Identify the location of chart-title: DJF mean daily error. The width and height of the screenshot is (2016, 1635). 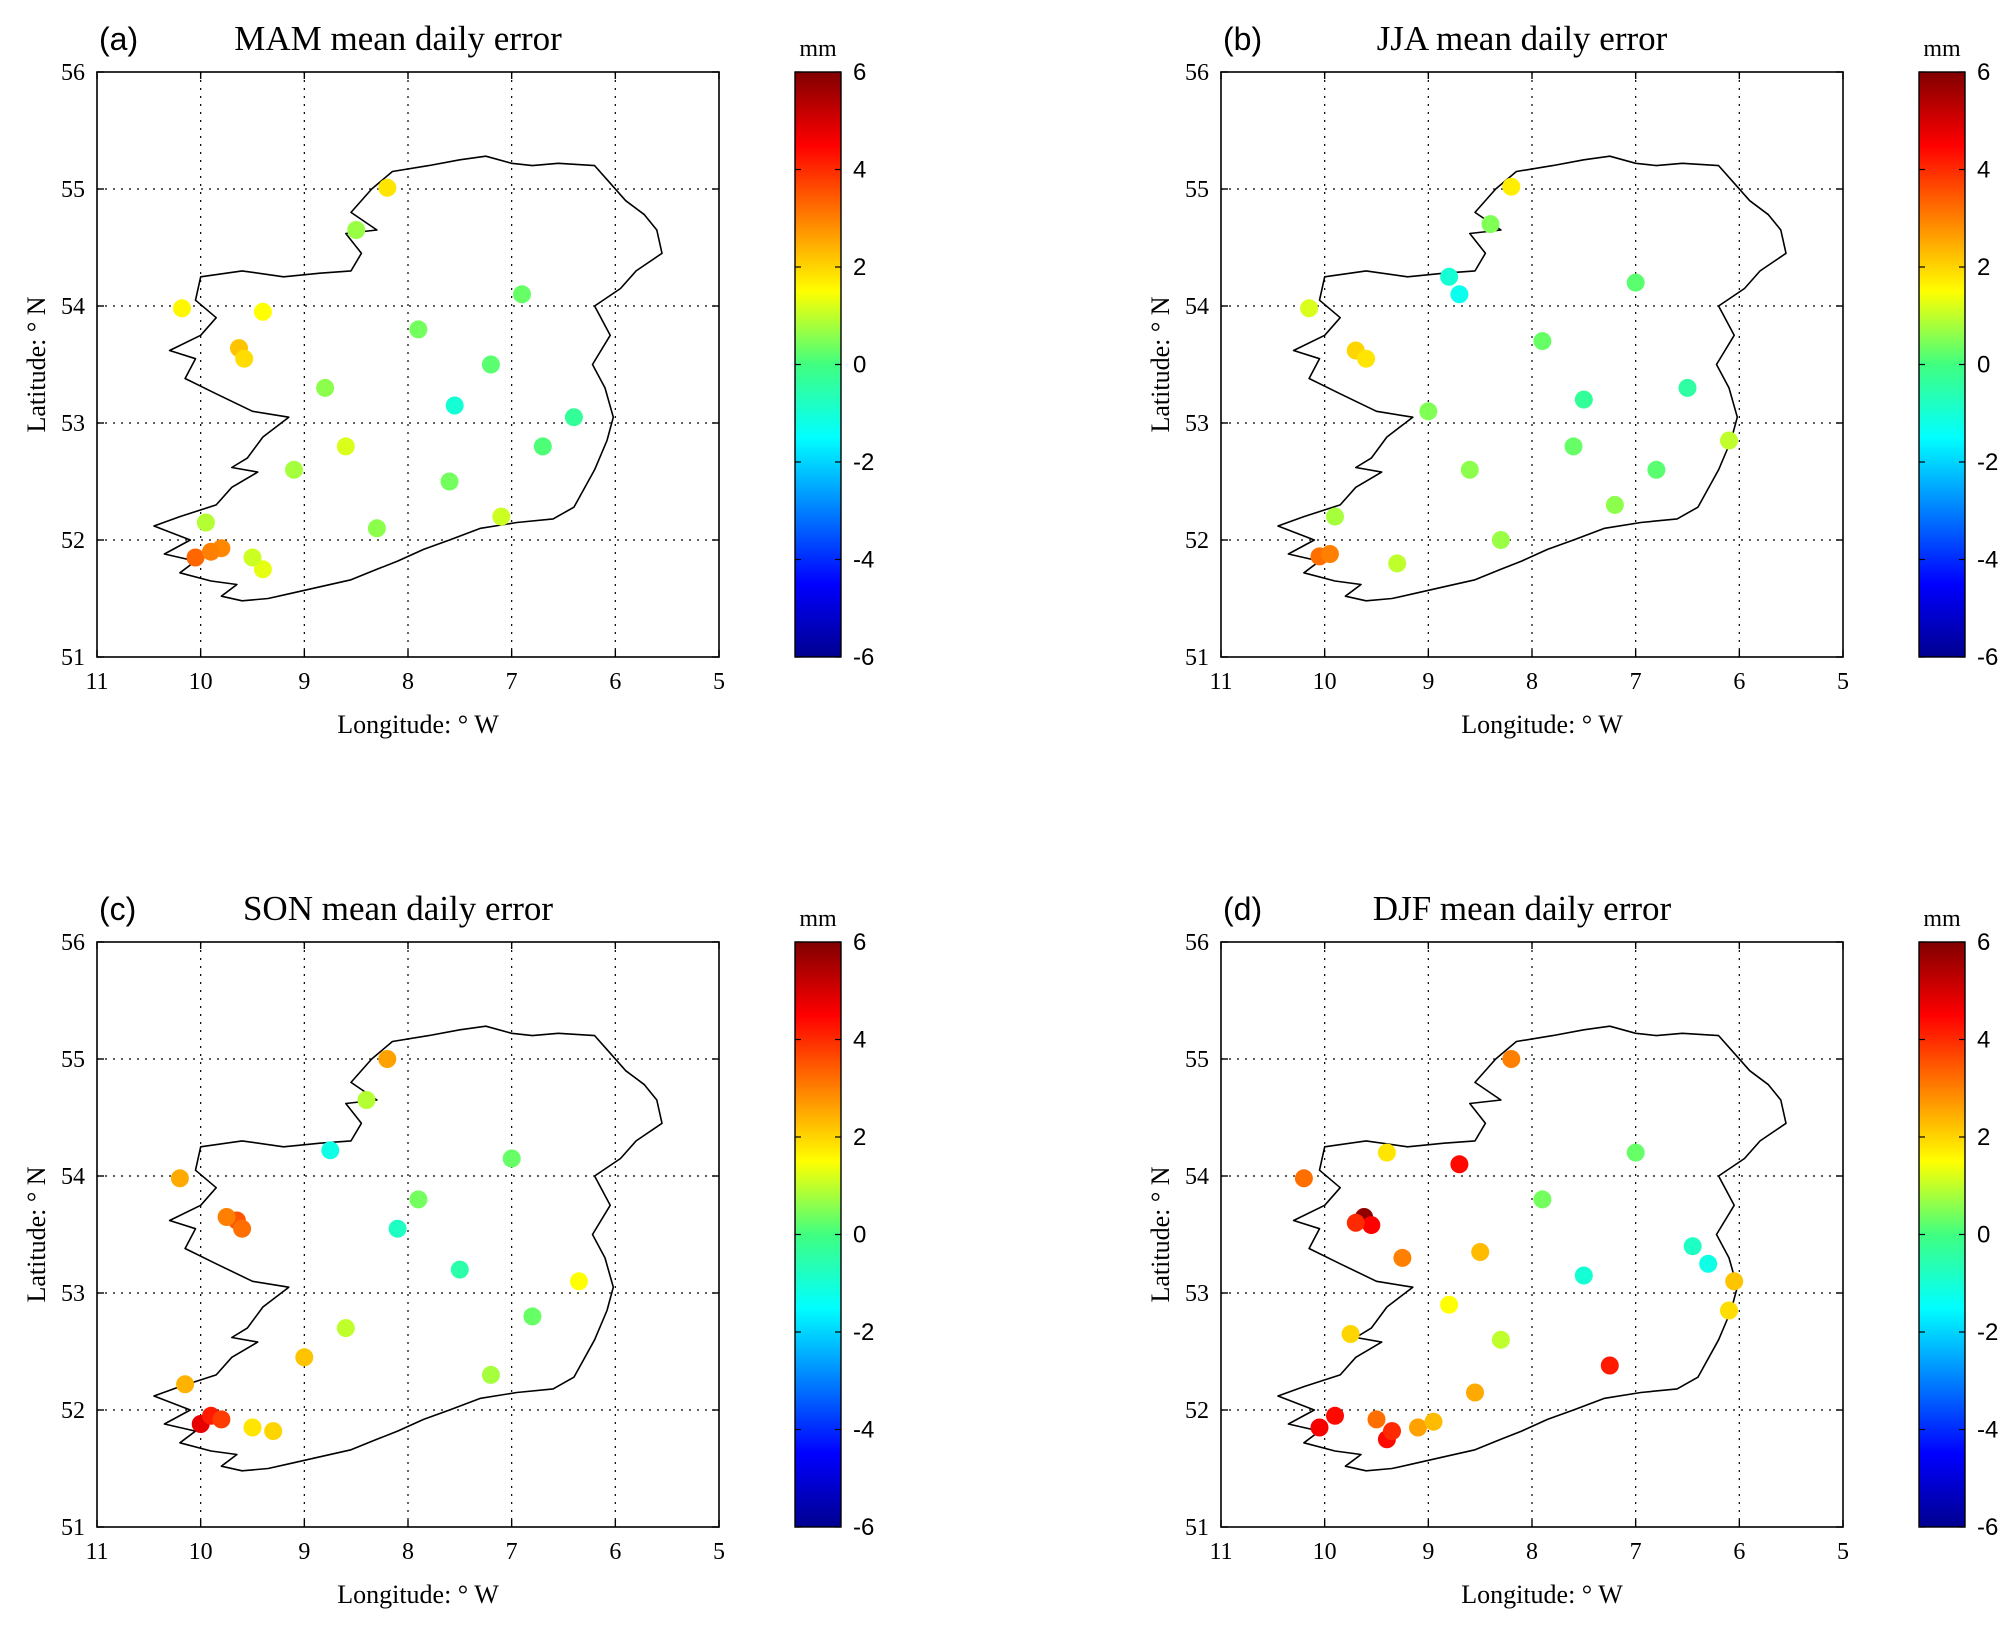
(1522, 908).